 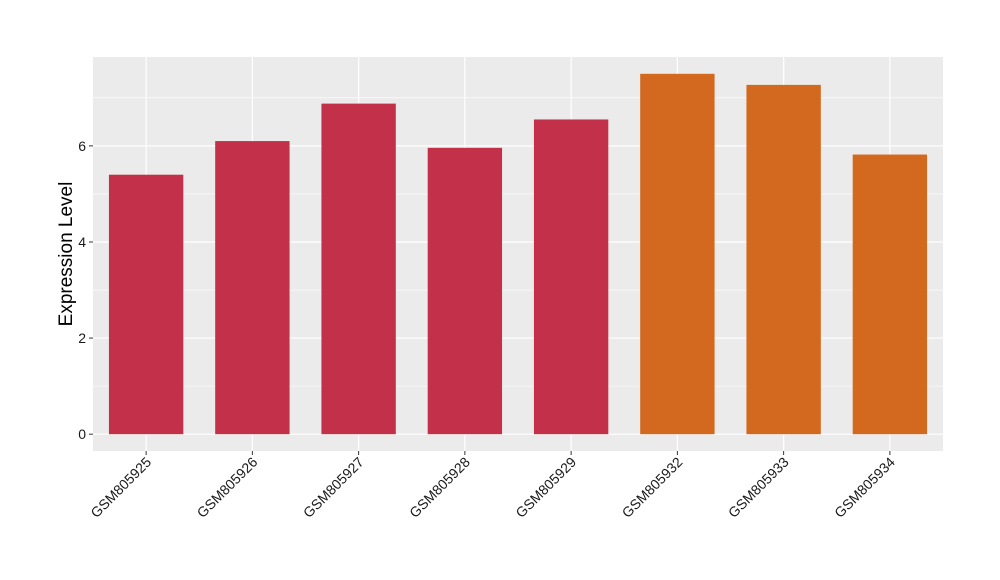 I want to click on bar-GSM805927, so click(x=358, y=269).